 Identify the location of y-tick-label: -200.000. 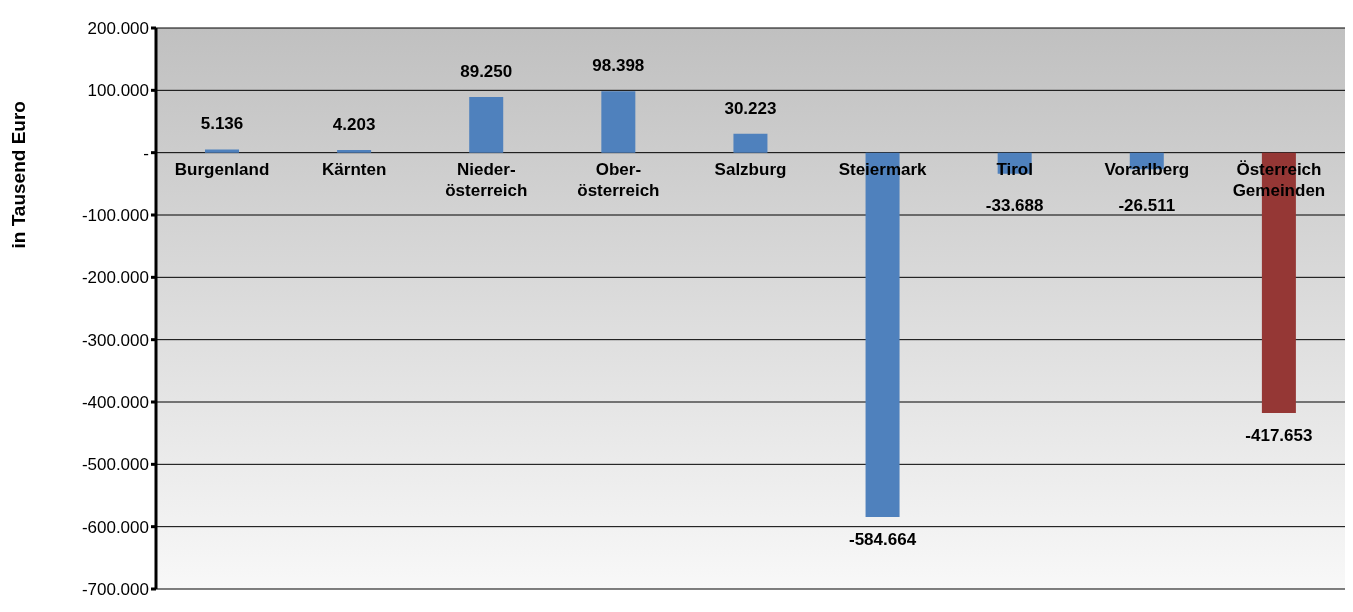
(115, 278).